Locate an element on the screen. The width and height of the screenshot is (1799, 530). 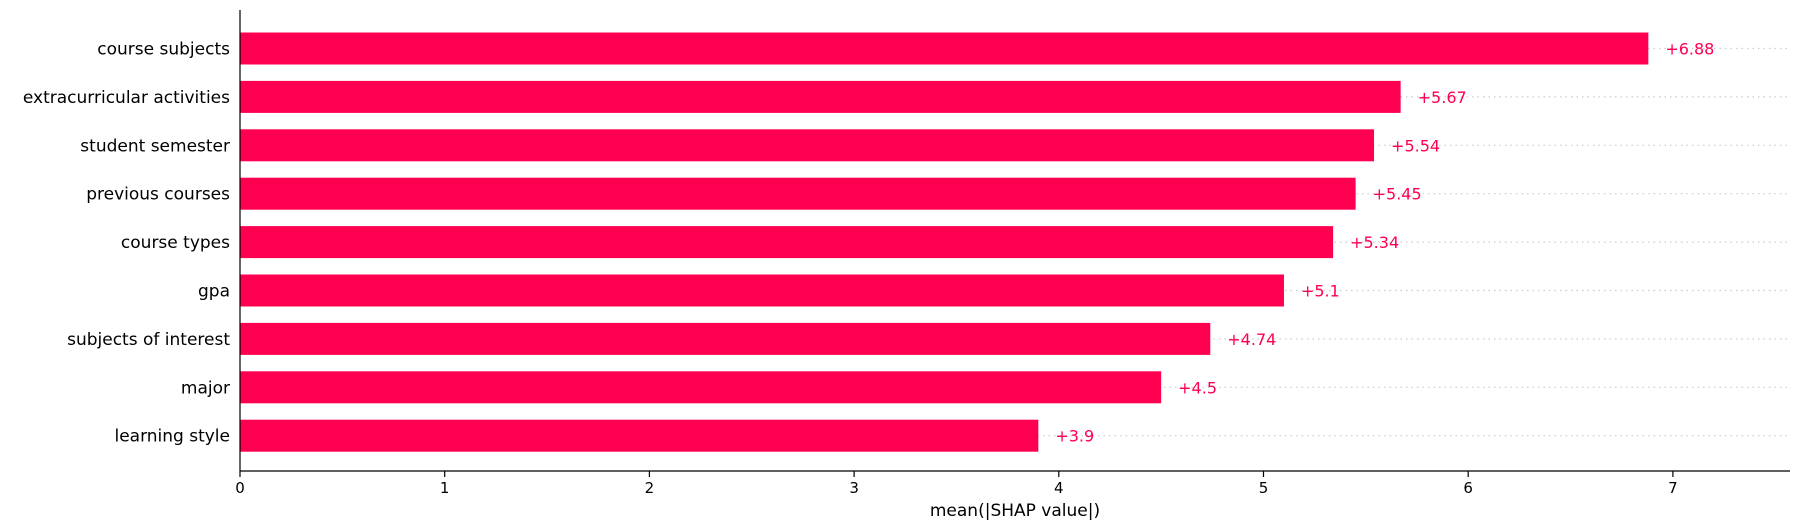
bar-value-label: +5.45 is located at coordinates (1397, 194).